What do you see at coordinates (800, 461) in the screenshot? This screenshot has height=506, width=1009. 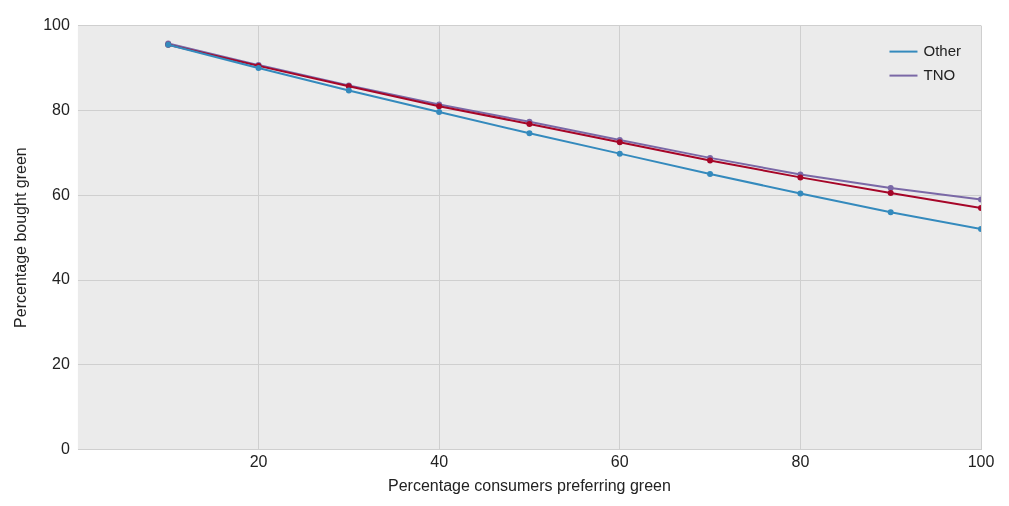 I see `x-tick-label: 80` at bounding box center [800, 461].